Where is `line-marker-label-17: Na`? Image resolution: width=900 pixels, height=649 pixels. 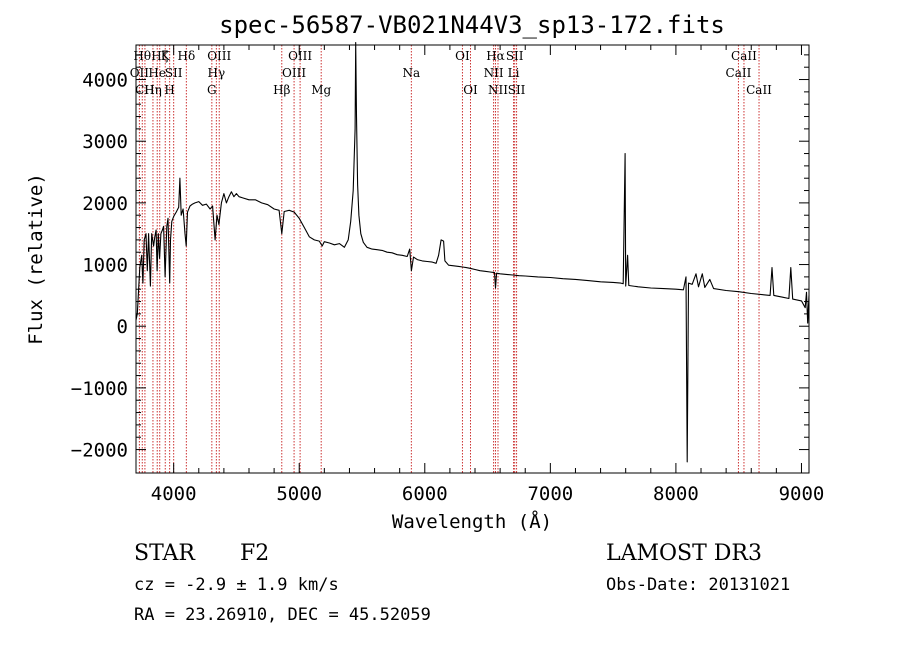
line-marker-label-17: Na is located at coordinates (412, 73).